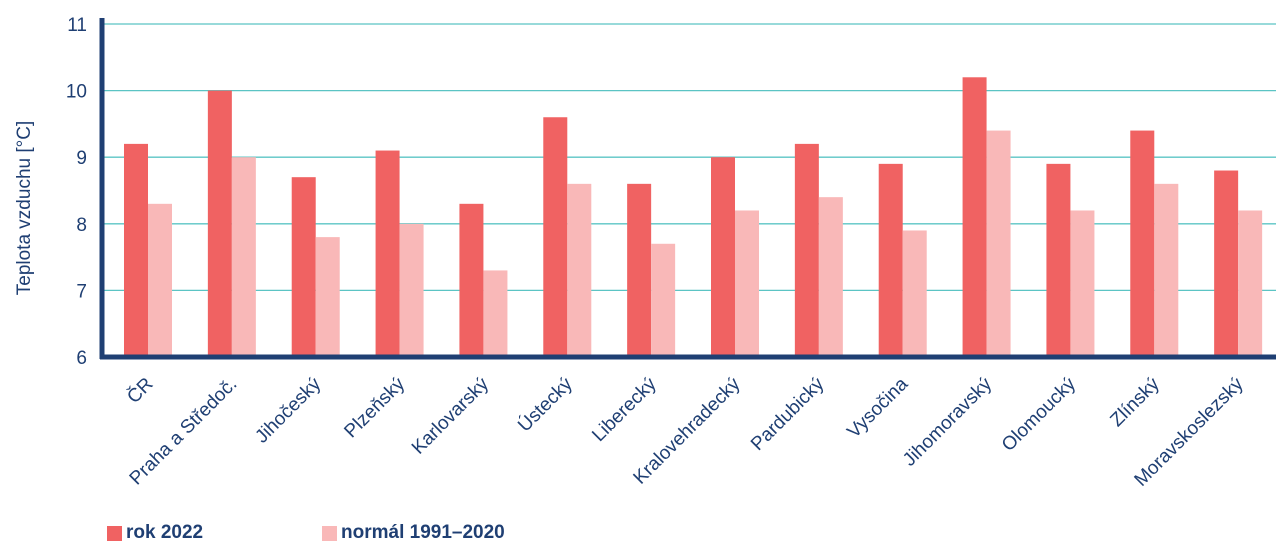  Describe the element at coordinates (76, 192) in the screenshot. I see `y-tick-labels: 6 7 8 9 10 11` at that location.